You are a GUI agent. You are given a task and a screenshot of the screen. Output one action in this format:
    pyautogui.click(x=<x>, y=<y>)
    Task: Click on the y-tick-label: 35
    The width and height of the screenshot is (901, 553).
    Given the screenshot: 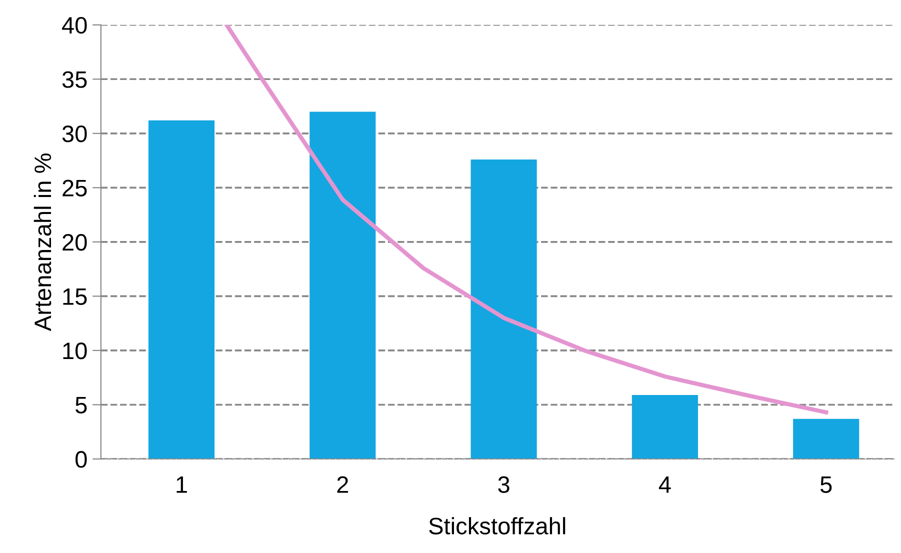 What is the action you would take?
    pyautogui.click(x=74, y=79)
    